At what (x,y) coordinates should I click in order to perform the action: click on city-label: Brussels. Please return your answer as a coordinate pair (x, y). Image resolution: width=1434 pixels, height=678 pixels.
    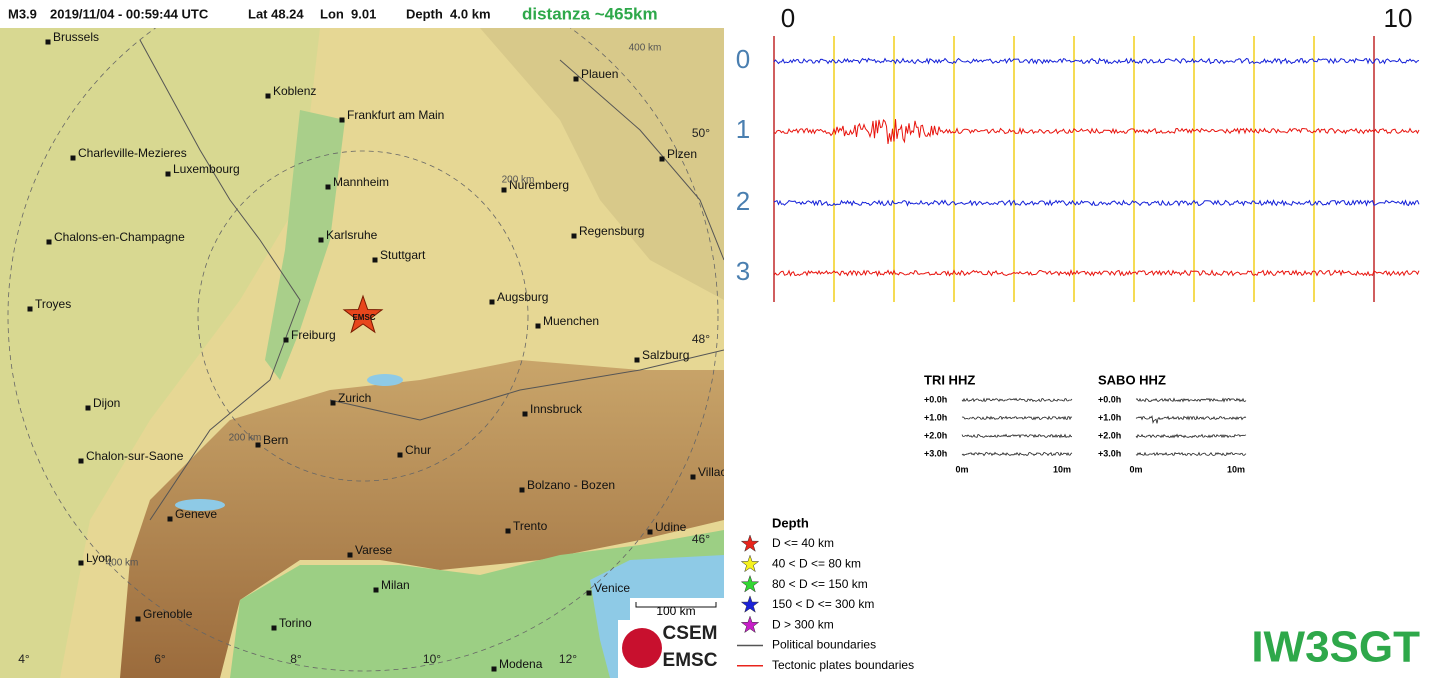
    Looking at the image, I should click on (76, 37).